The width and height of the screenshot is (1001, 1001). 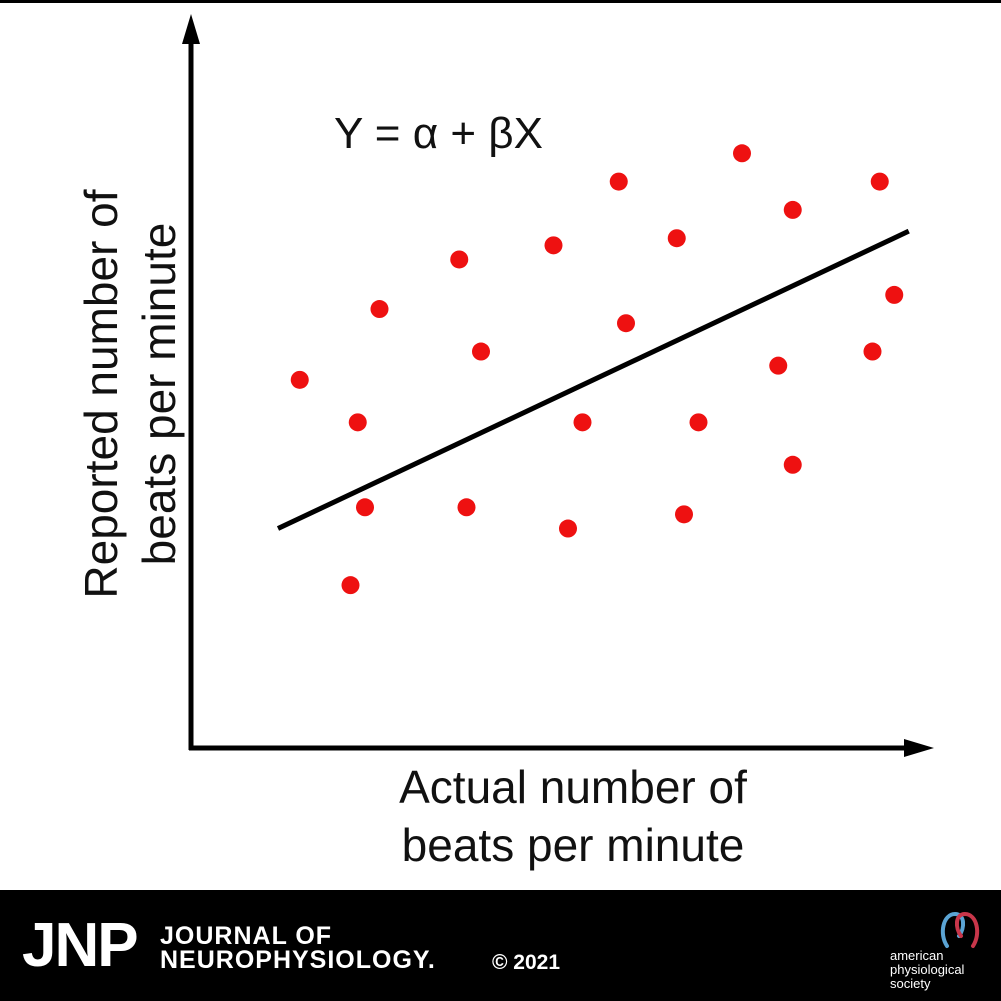 I want to click on y-axis-title-line-2: beats per minute, so click(x=159, y=394).